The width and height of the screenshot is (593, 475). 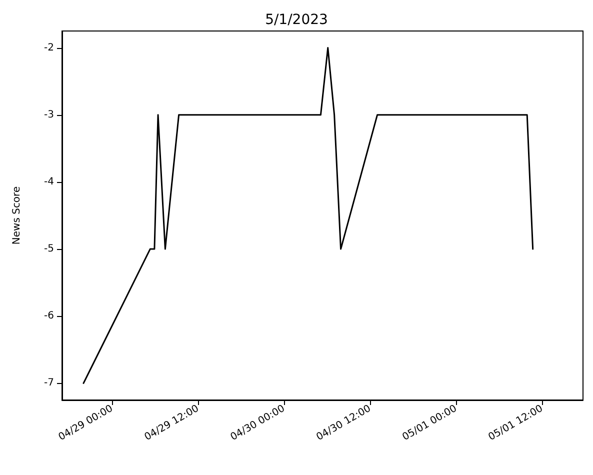 I want to click on chart-title: 5/1/2023, so click(x=296, y=20).